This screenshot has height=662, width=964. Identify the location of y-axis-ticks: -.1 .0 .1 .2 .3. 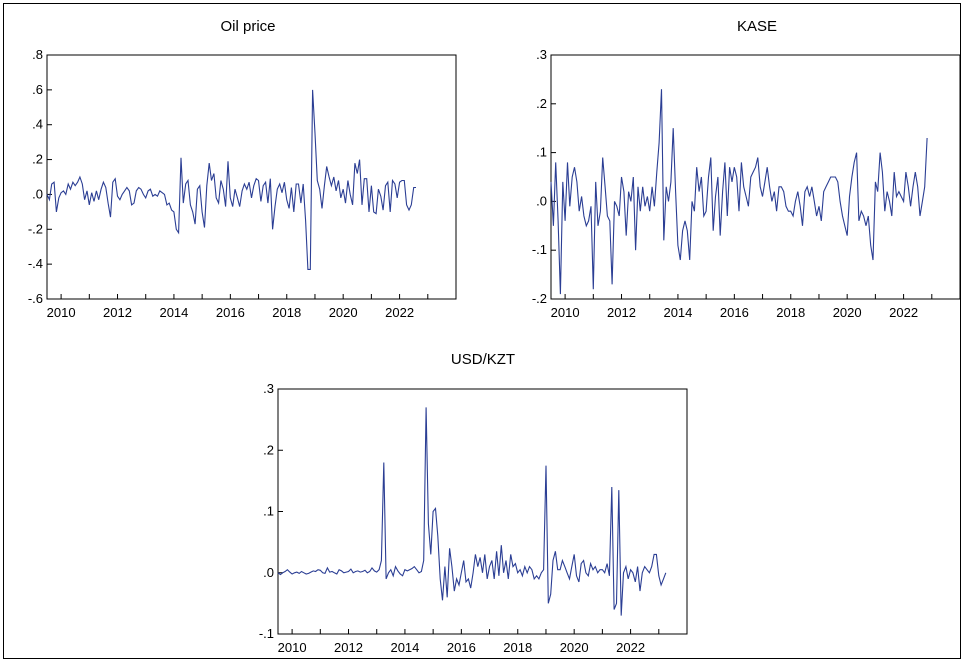
(271, 511).